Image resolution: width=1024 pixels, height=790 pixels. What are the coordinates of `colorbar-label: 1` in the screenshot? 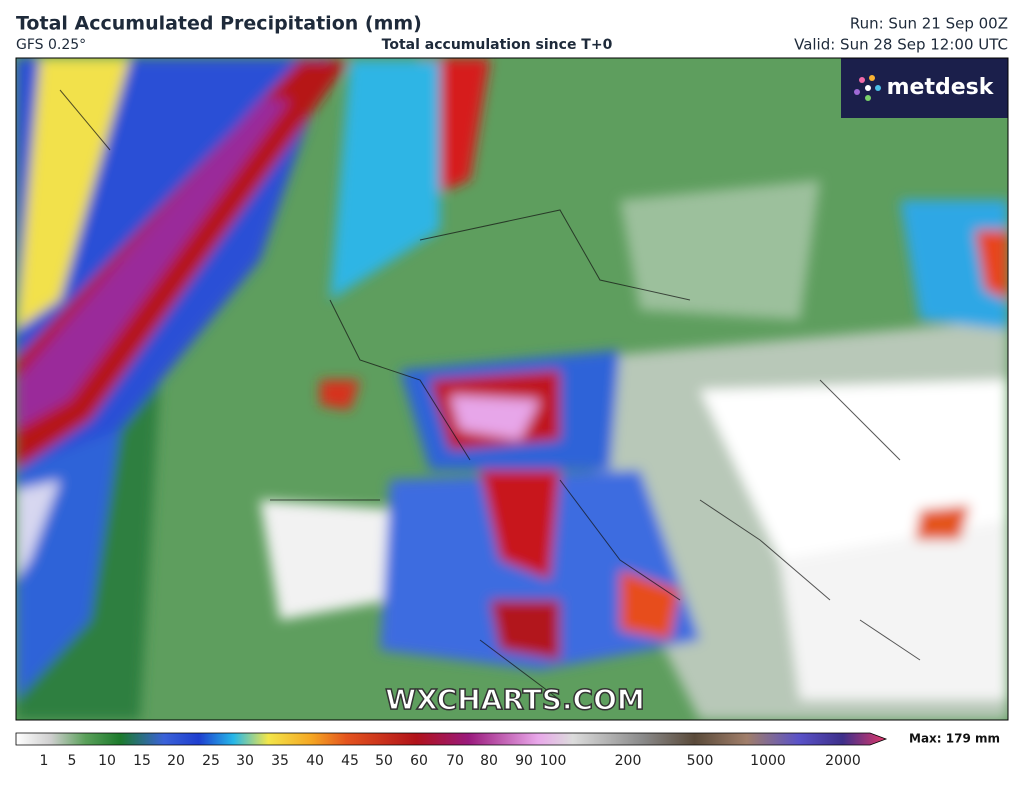 It's located at (44, 761).